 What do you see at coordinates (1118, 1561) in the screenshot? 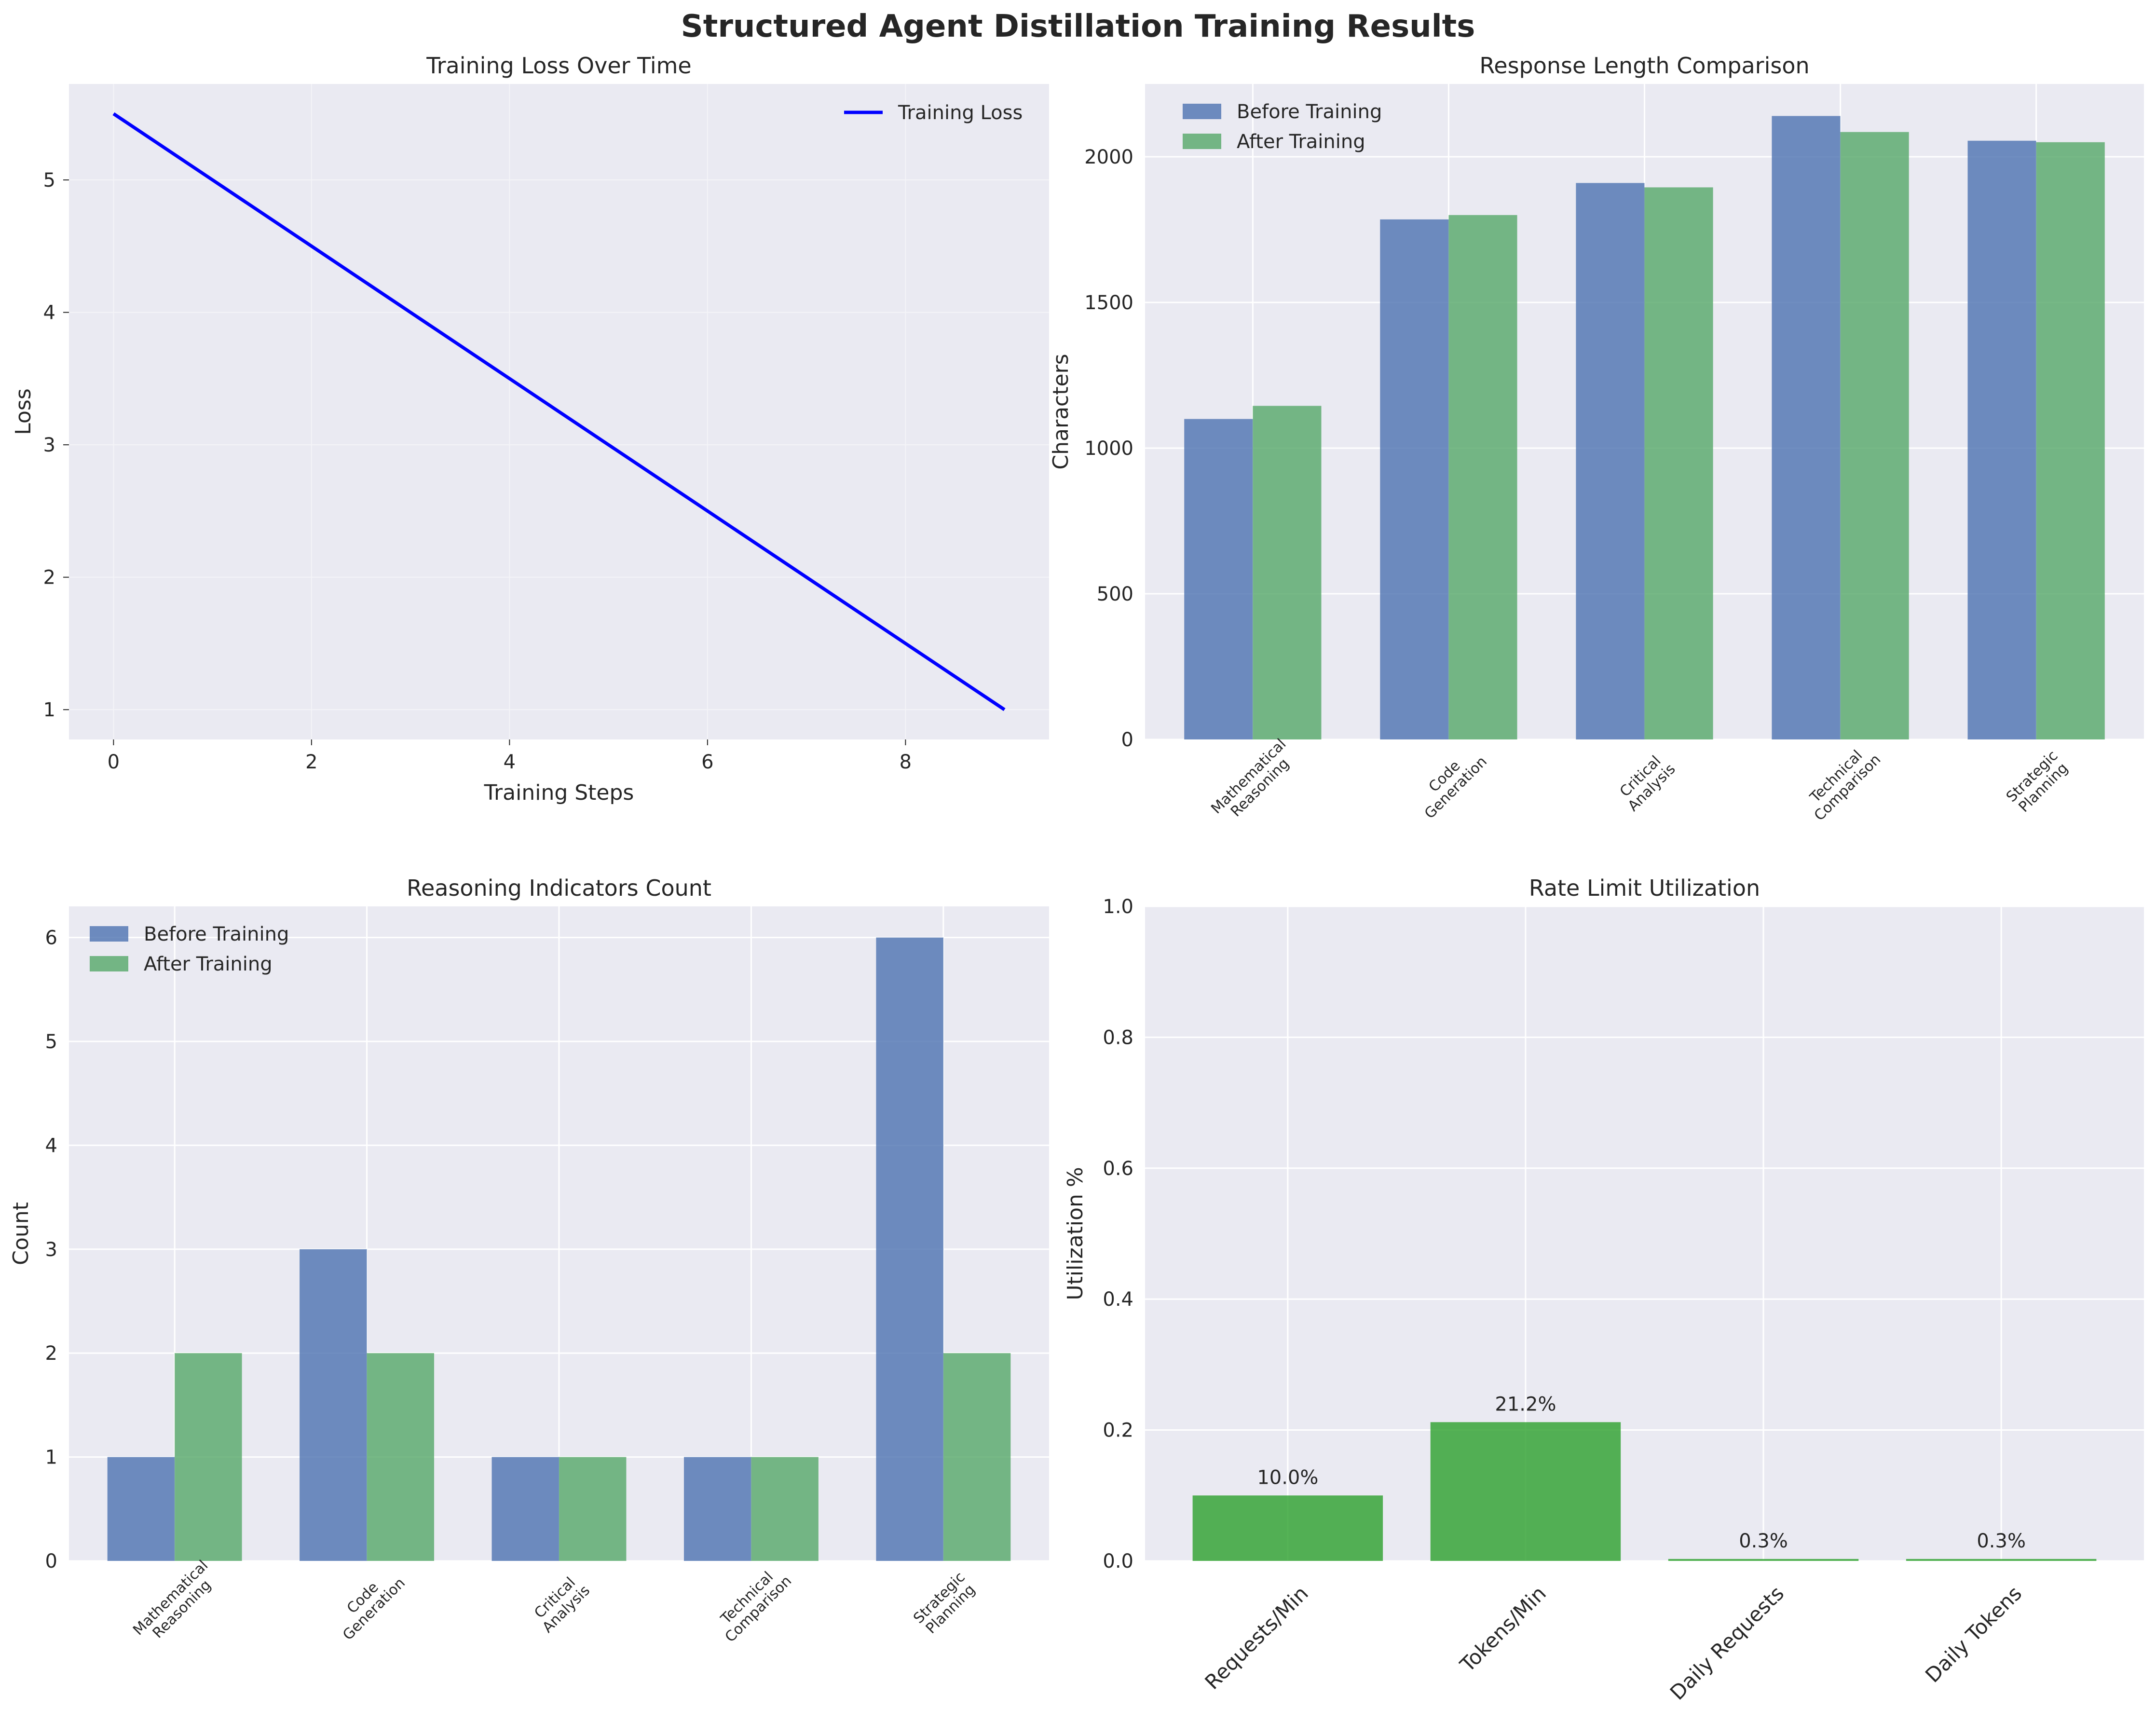
I see `y-tick-label: 0.0` at bounding box center [1118, 1561].